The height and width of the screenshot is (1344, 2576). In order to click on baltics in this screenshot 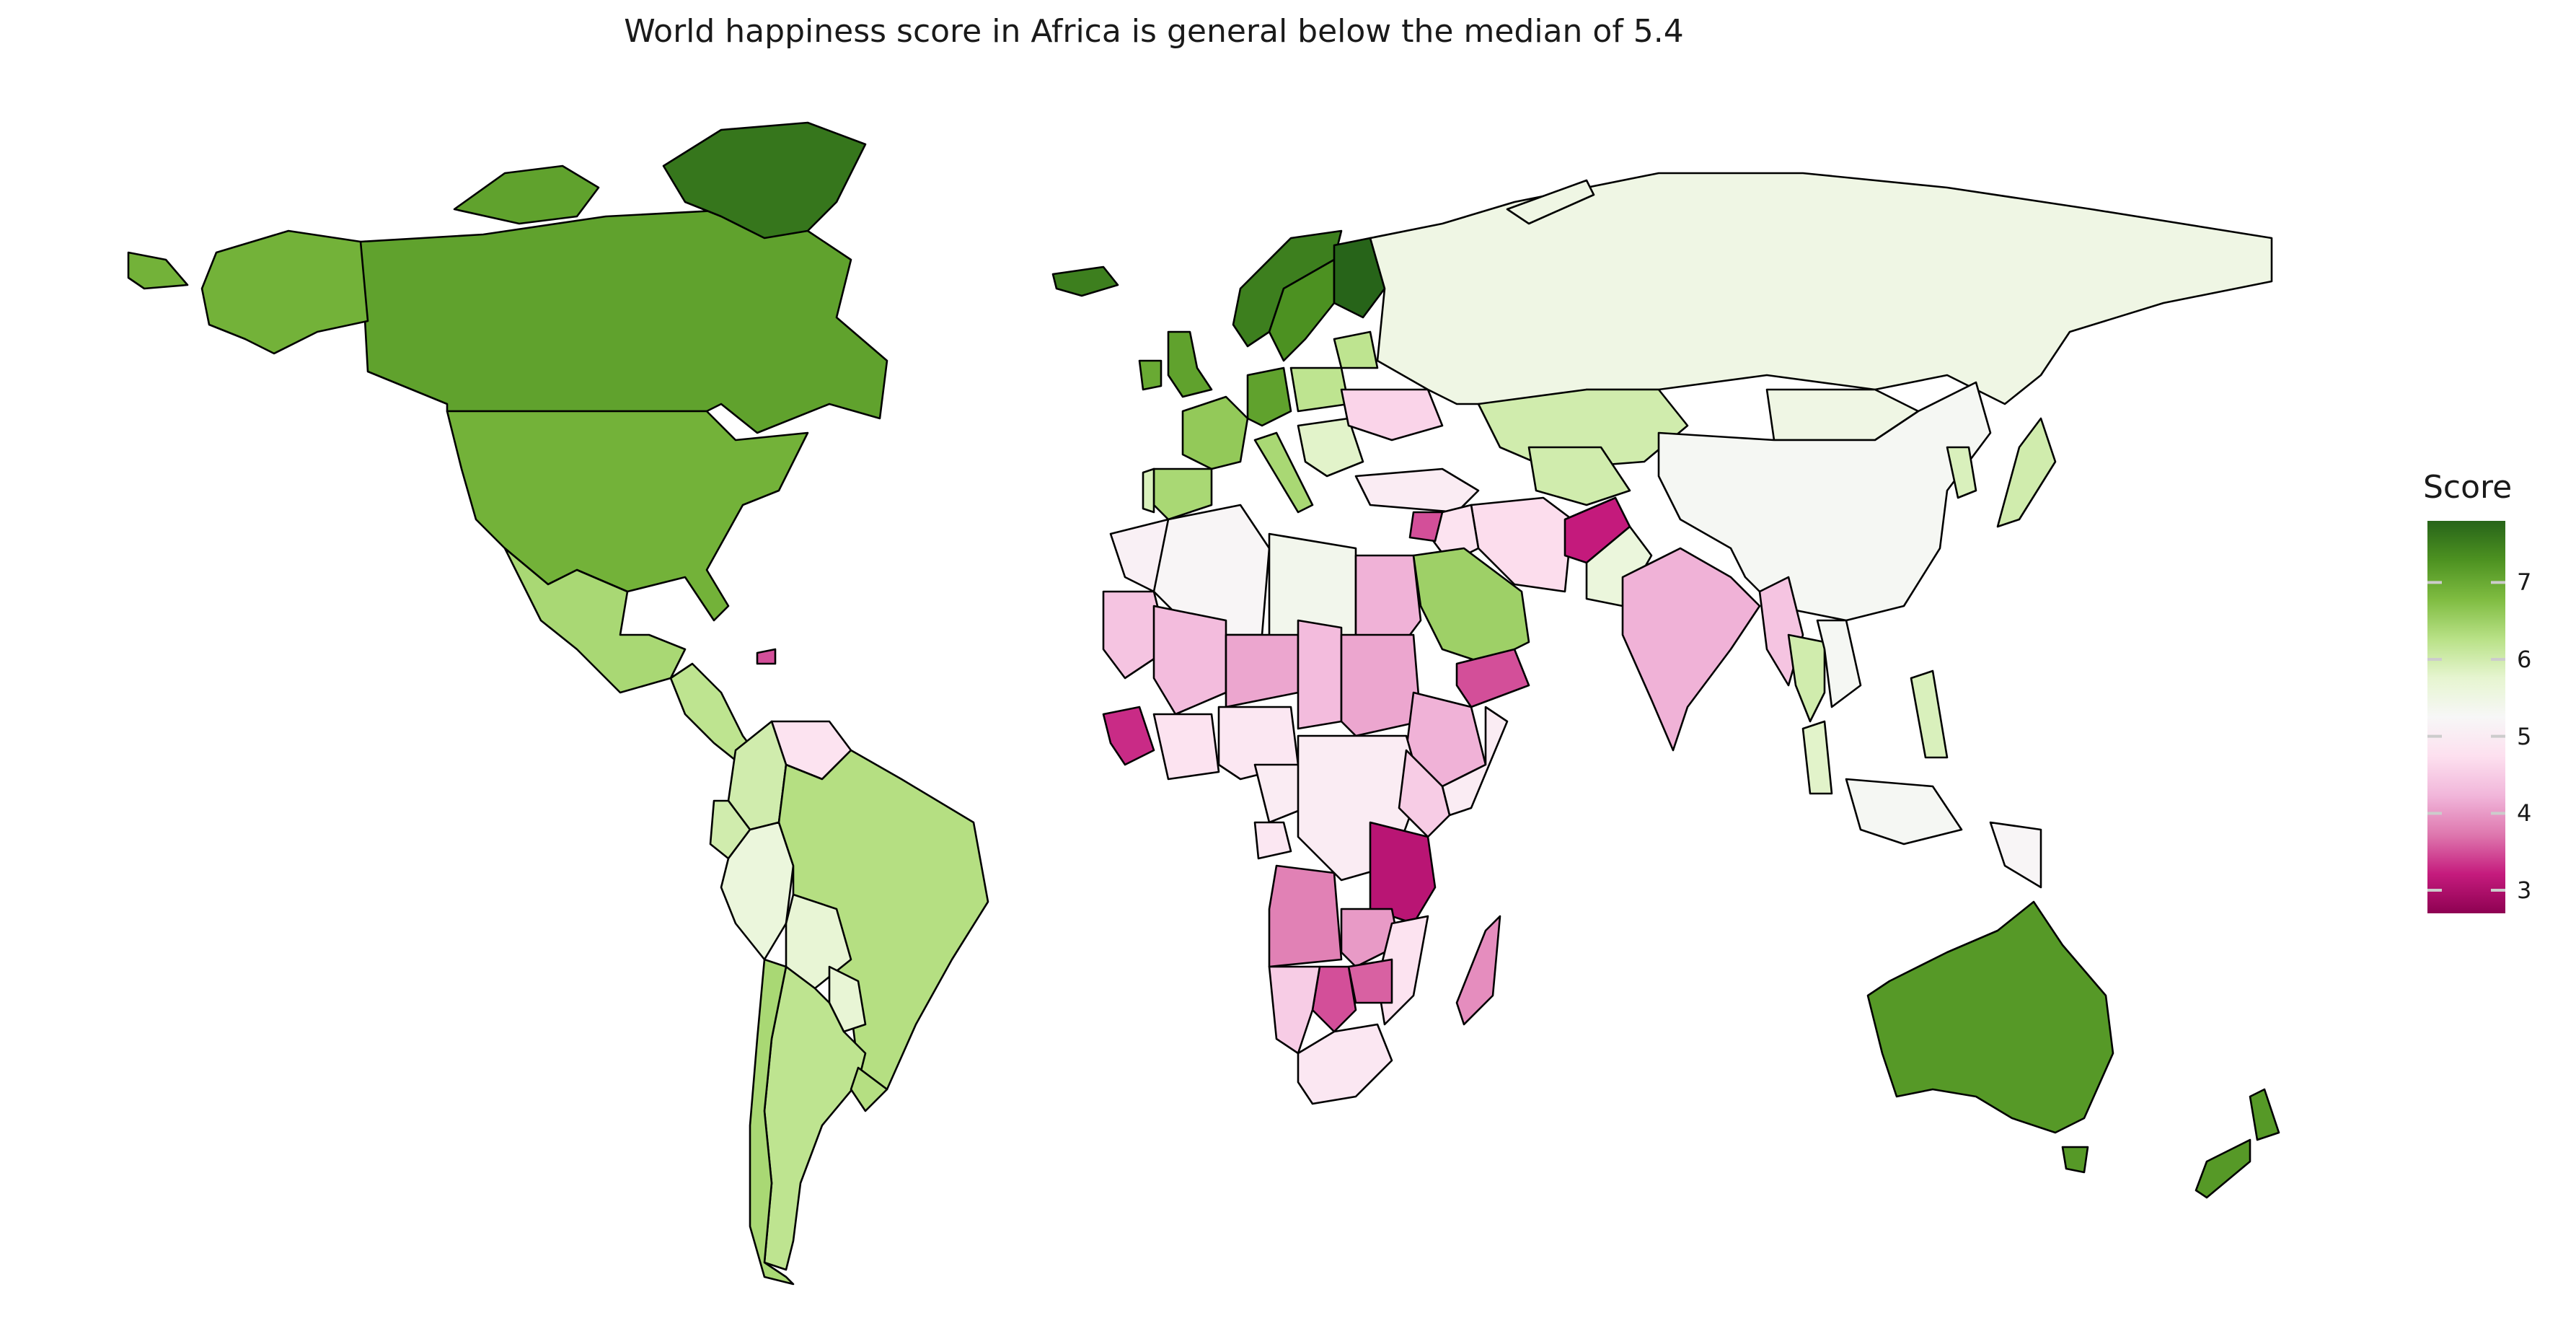, I will do `click(1356, 349)`.